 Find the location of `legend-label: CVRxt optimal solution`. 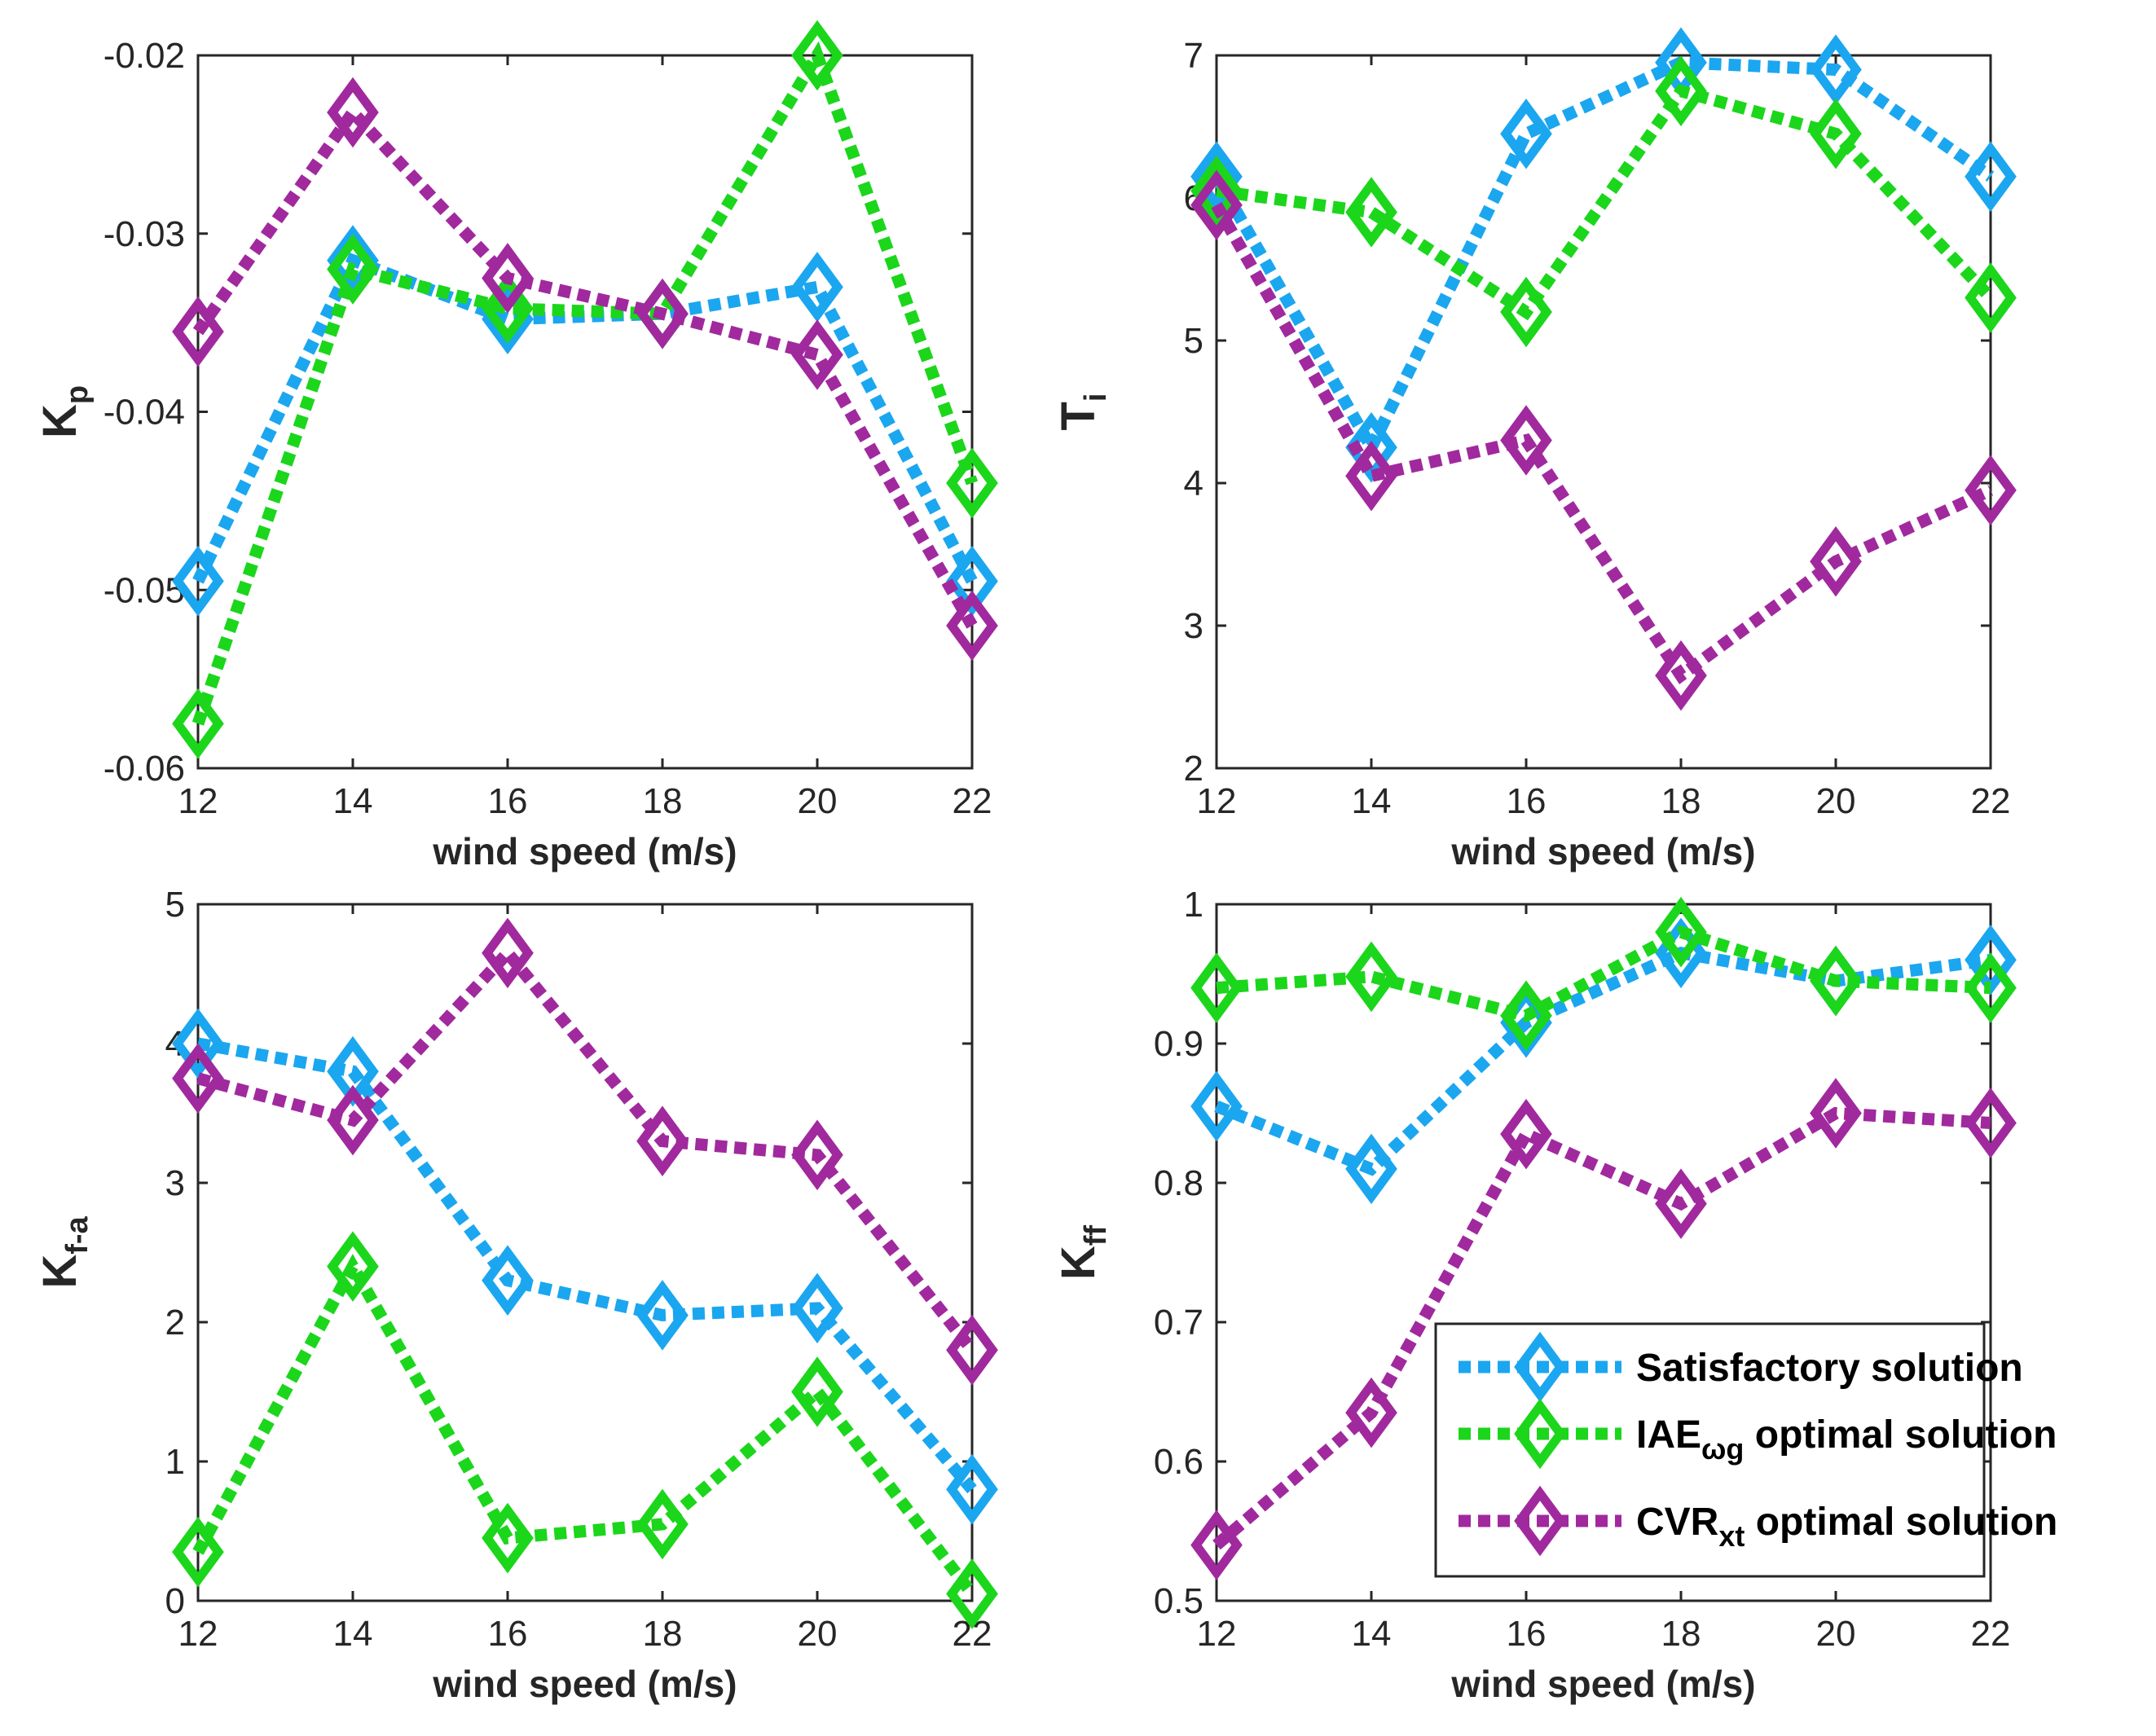

legend-label: CVRxt optimal solution is located at coordinates (1846, 1527).